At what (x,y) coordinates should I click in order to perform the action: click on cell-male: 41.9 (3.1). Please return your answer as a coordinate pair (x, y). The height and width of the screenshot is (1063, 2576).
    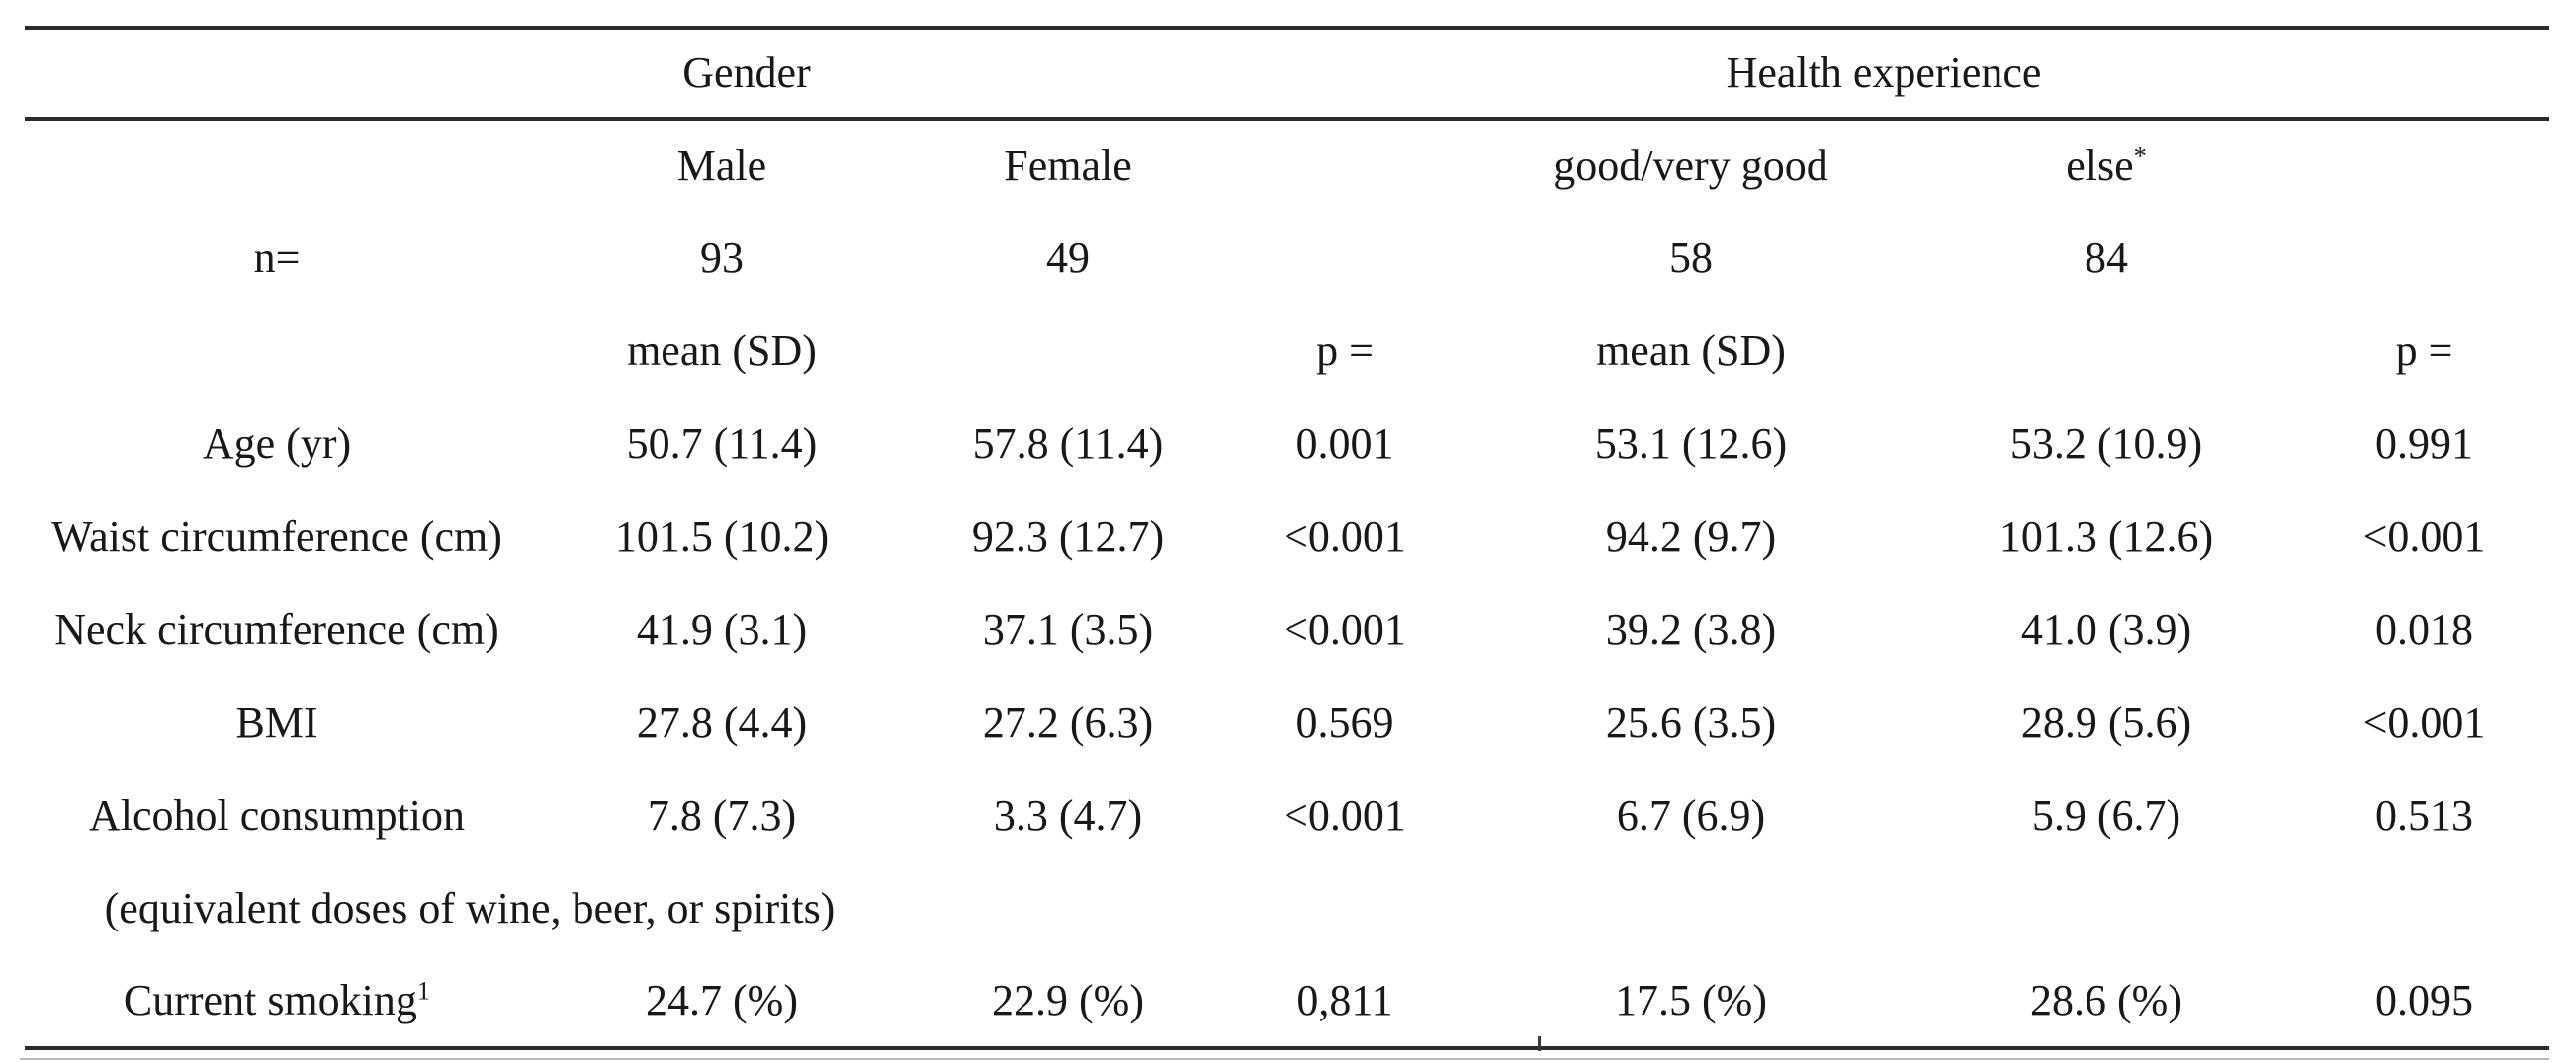
    Looking at the image, I should click on (722, 629).